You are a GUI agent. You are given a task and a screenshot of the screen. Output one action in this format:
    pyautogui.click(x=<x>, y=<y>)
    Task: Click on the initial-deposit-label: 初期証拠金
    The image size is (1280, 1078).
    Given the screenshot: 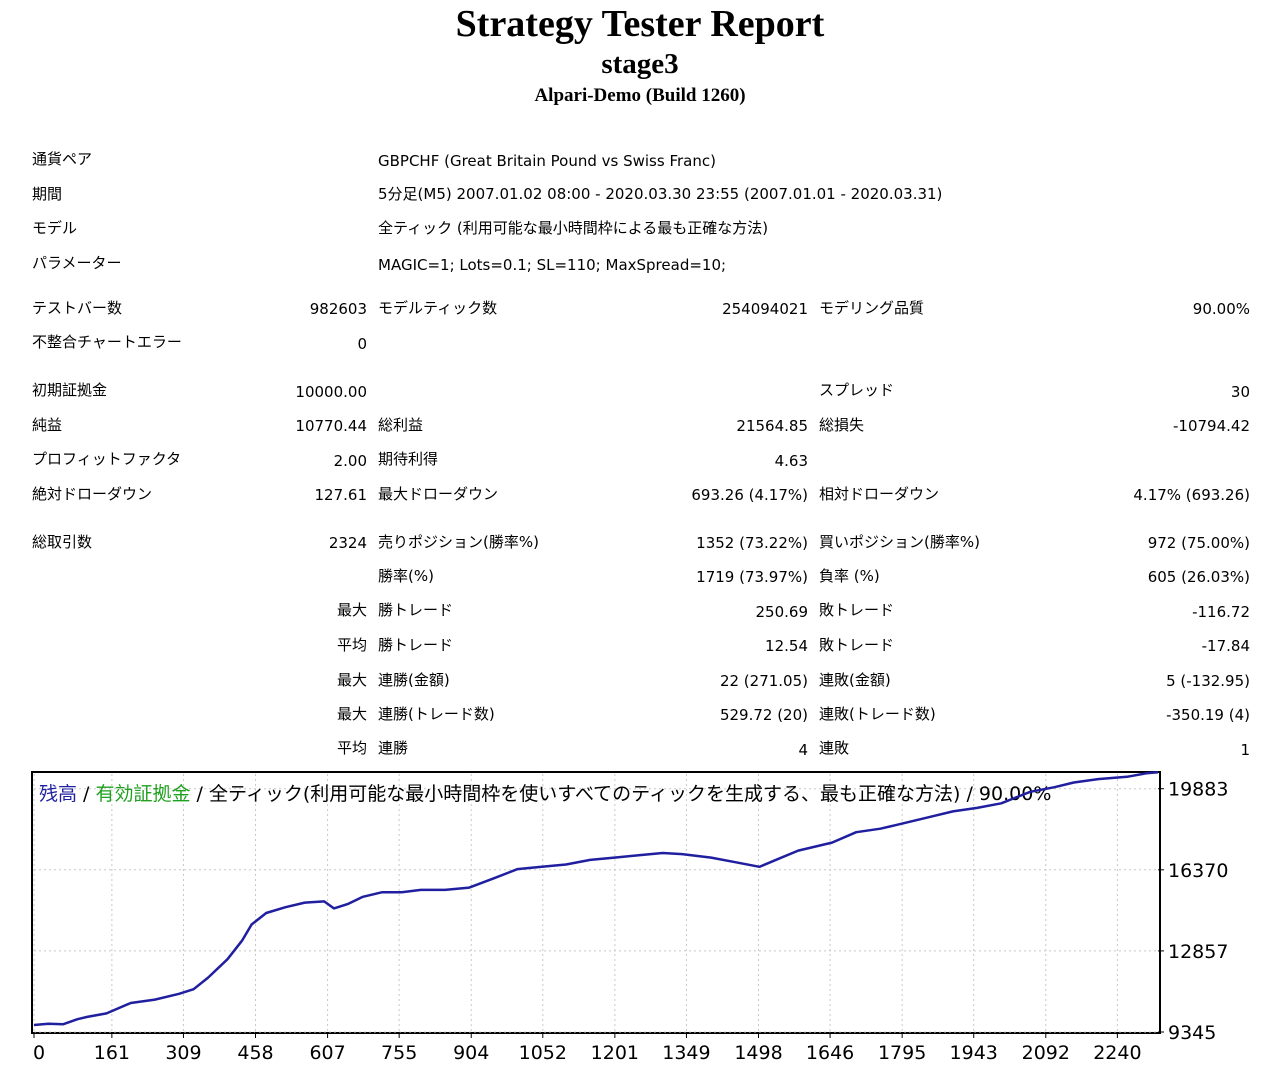 What is the action you would take?
    pyautogui.click(x=70, y=390)
    